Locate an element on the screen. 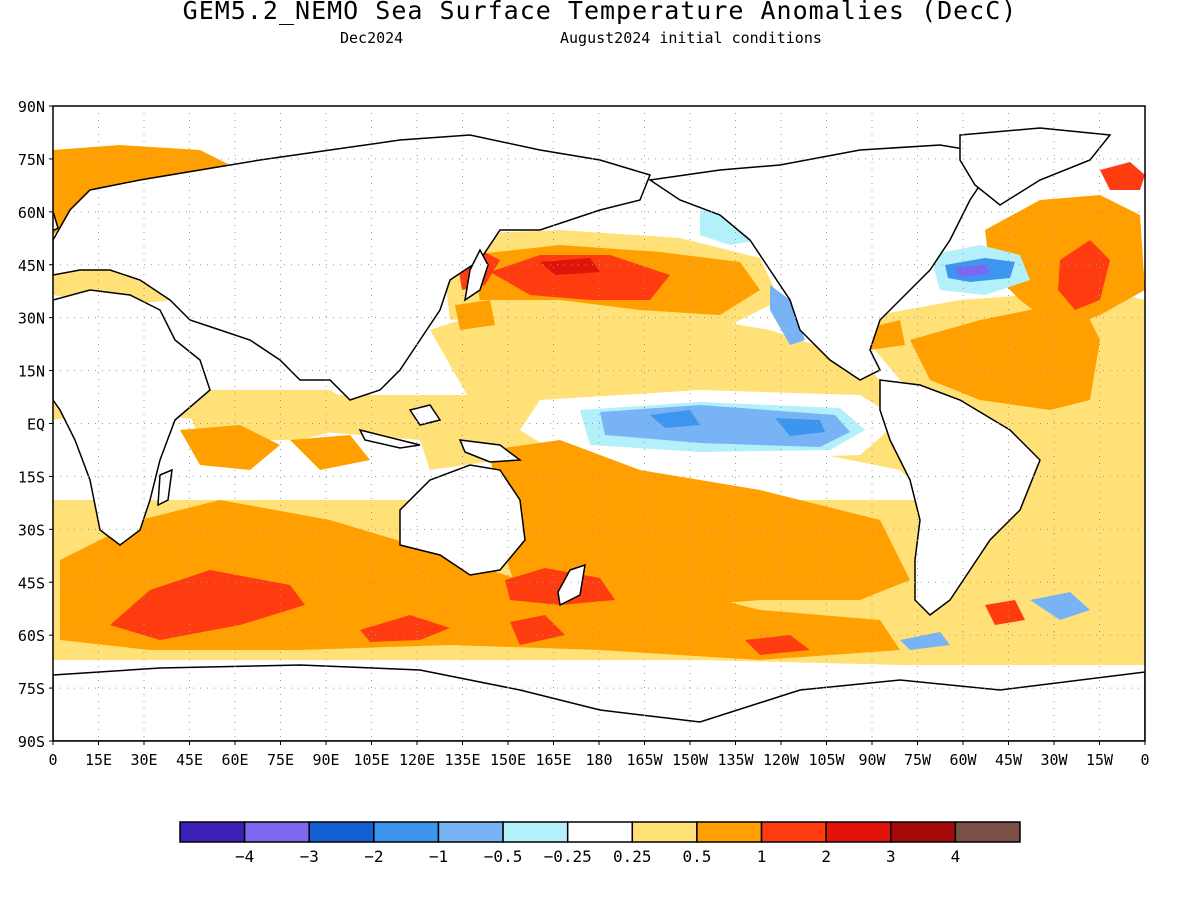  coastline-greenland is located at coordinates (1035, 166).